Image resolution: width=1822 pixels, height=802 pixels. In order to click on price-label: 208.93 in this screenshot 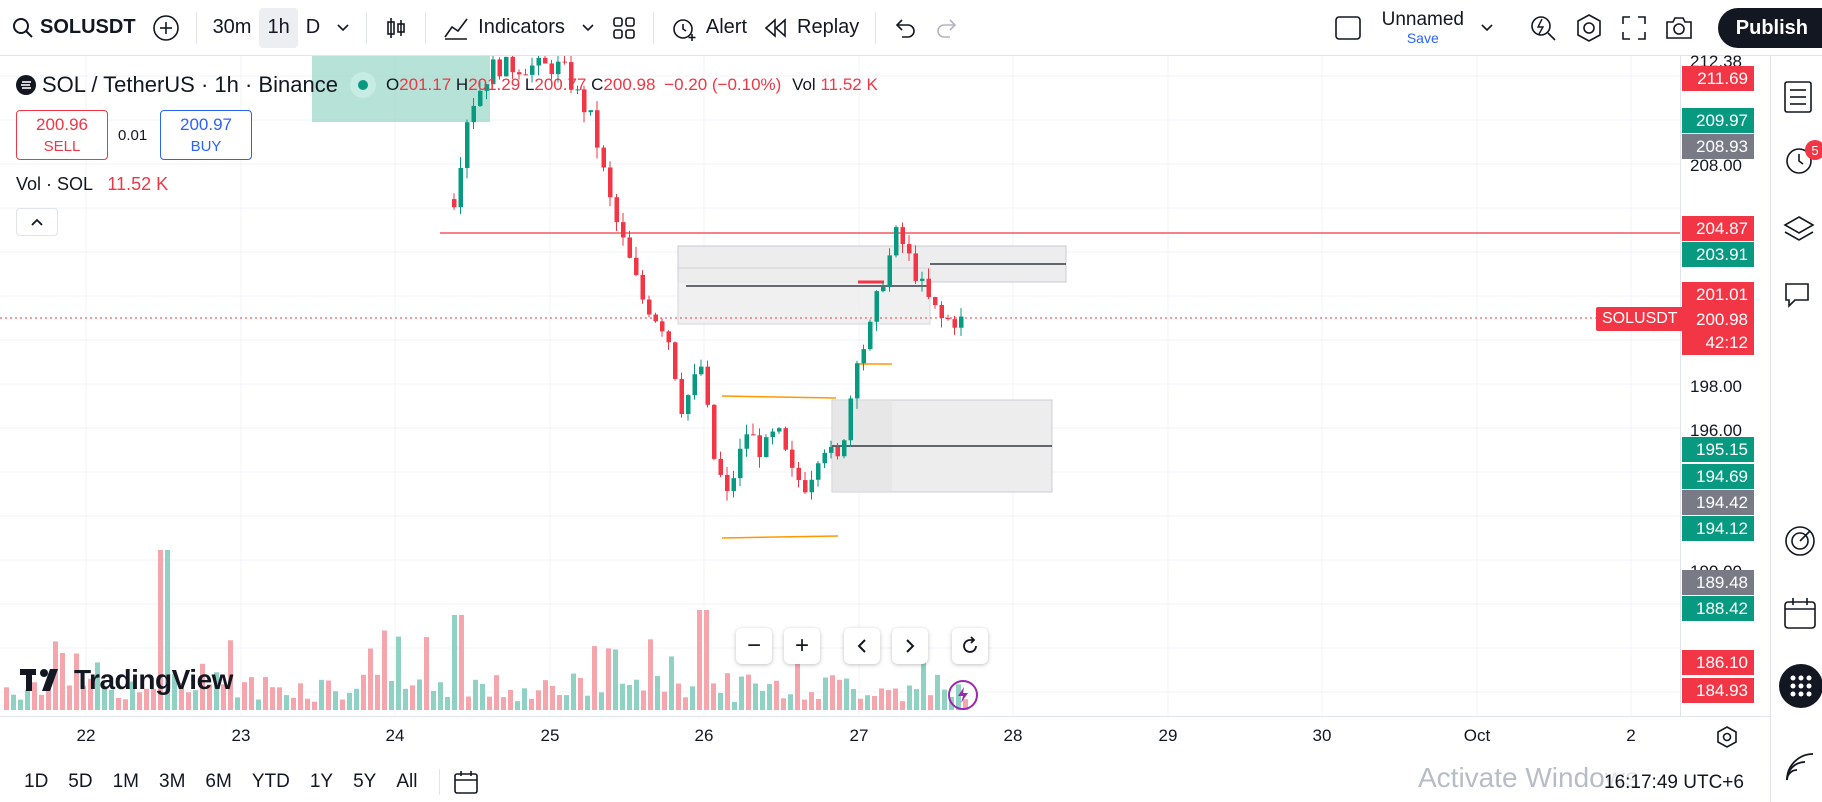, I will do `click(1718, 146)`.